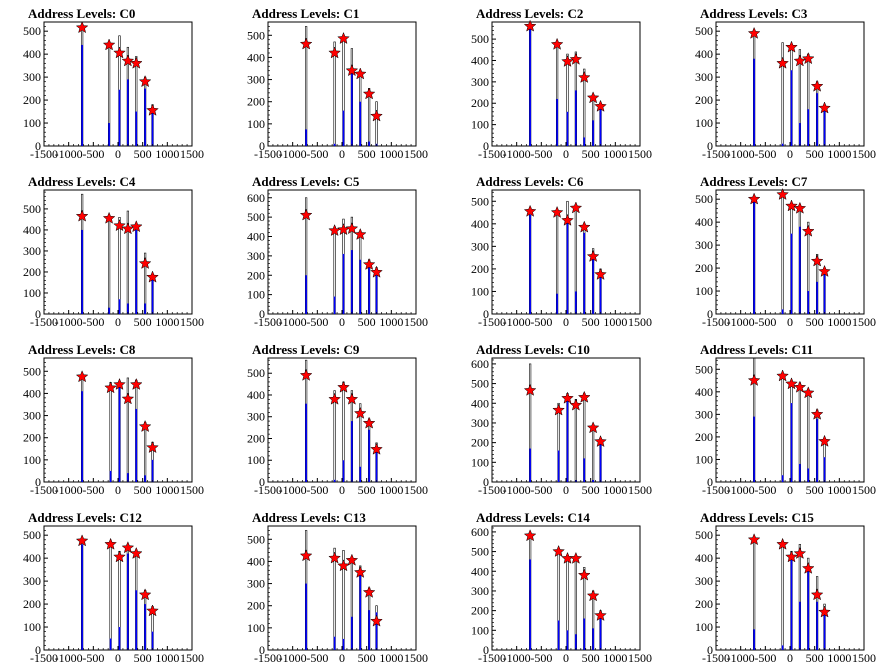 The image size is (896, 672). I want to click on y-tick-label: 100, so click(256, 460).